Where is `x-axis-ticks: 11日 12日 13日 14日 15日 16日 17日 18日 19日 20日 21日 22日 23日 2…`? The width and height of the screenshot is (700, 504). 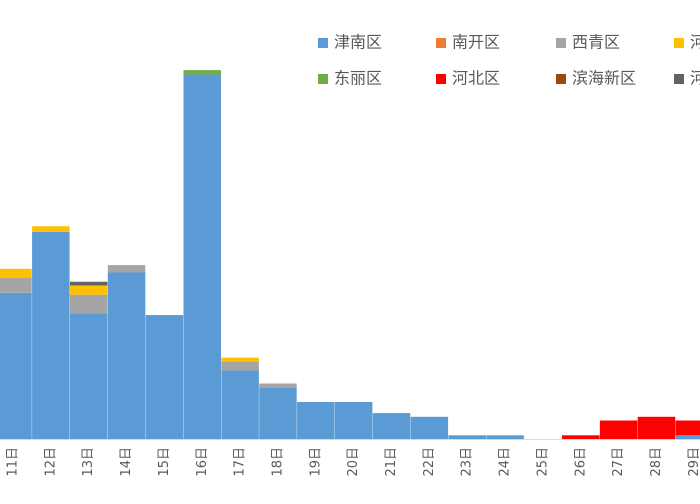
x-axis-ticks: 11日 12日 13日 14日 15日 16日 17日 18日 19日 20日 21日 22日 23日 2… is located at coordinates (353, 462).